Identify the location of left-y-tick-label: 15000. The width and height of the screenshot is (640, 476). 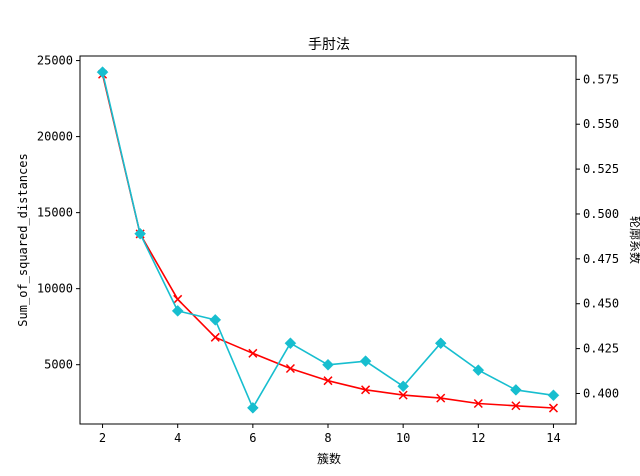
(55, 213).